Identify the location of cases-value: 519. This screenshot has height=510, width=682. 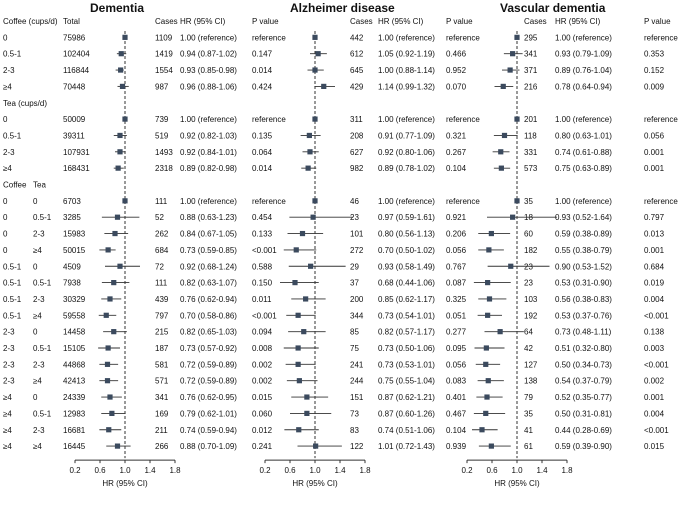
(162, 135).